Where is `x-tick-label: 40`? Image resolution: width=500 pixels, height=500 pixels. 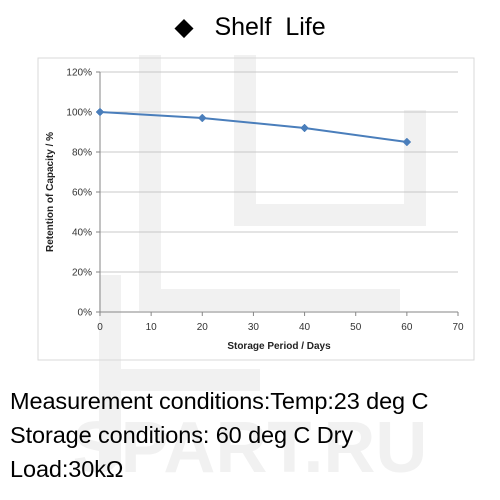
x-tick-label: 40 is located at coordinates (305, 327).